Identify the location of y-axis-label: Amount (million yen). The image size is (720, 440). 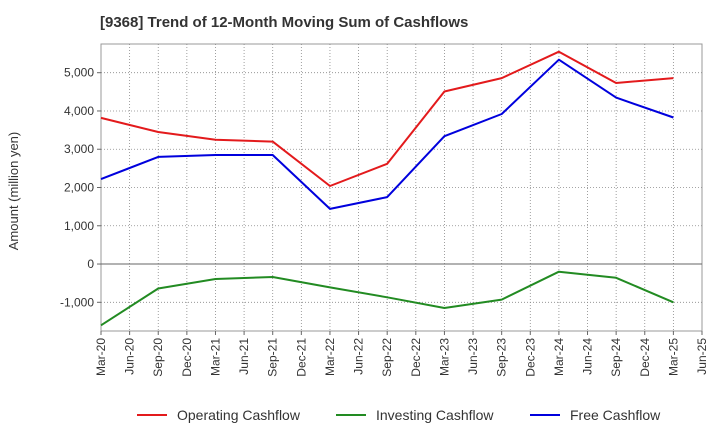
(13, 191).